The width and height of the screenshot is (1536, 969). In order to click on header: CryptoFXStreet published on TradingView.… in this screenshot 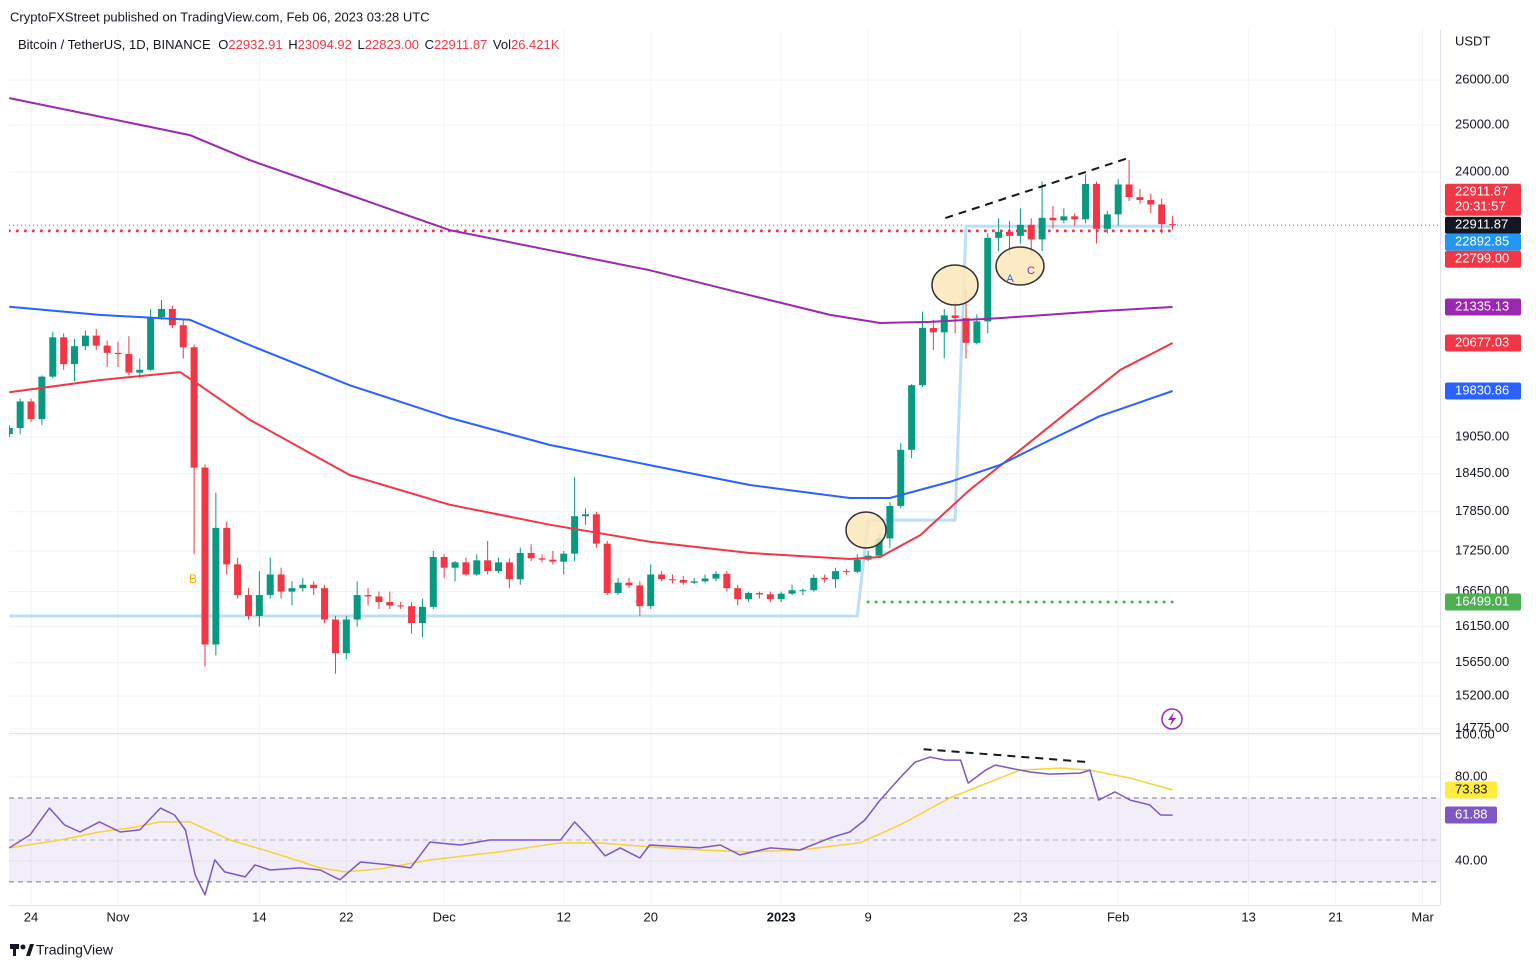, I will do `click(220, 16)`.